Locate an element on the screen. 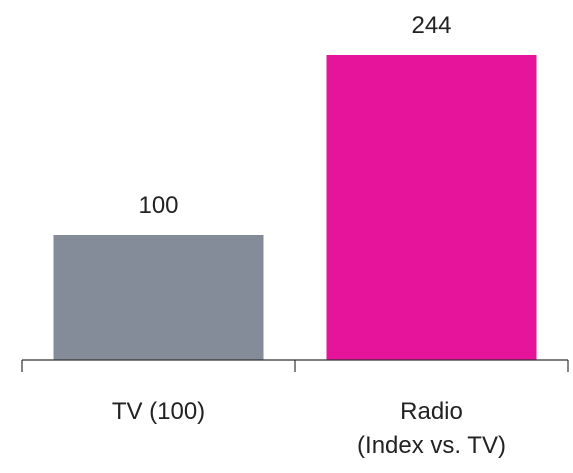 The height and width of the screenshot is (473, 573). value-label: 100 is located at coordinates (158, 205).